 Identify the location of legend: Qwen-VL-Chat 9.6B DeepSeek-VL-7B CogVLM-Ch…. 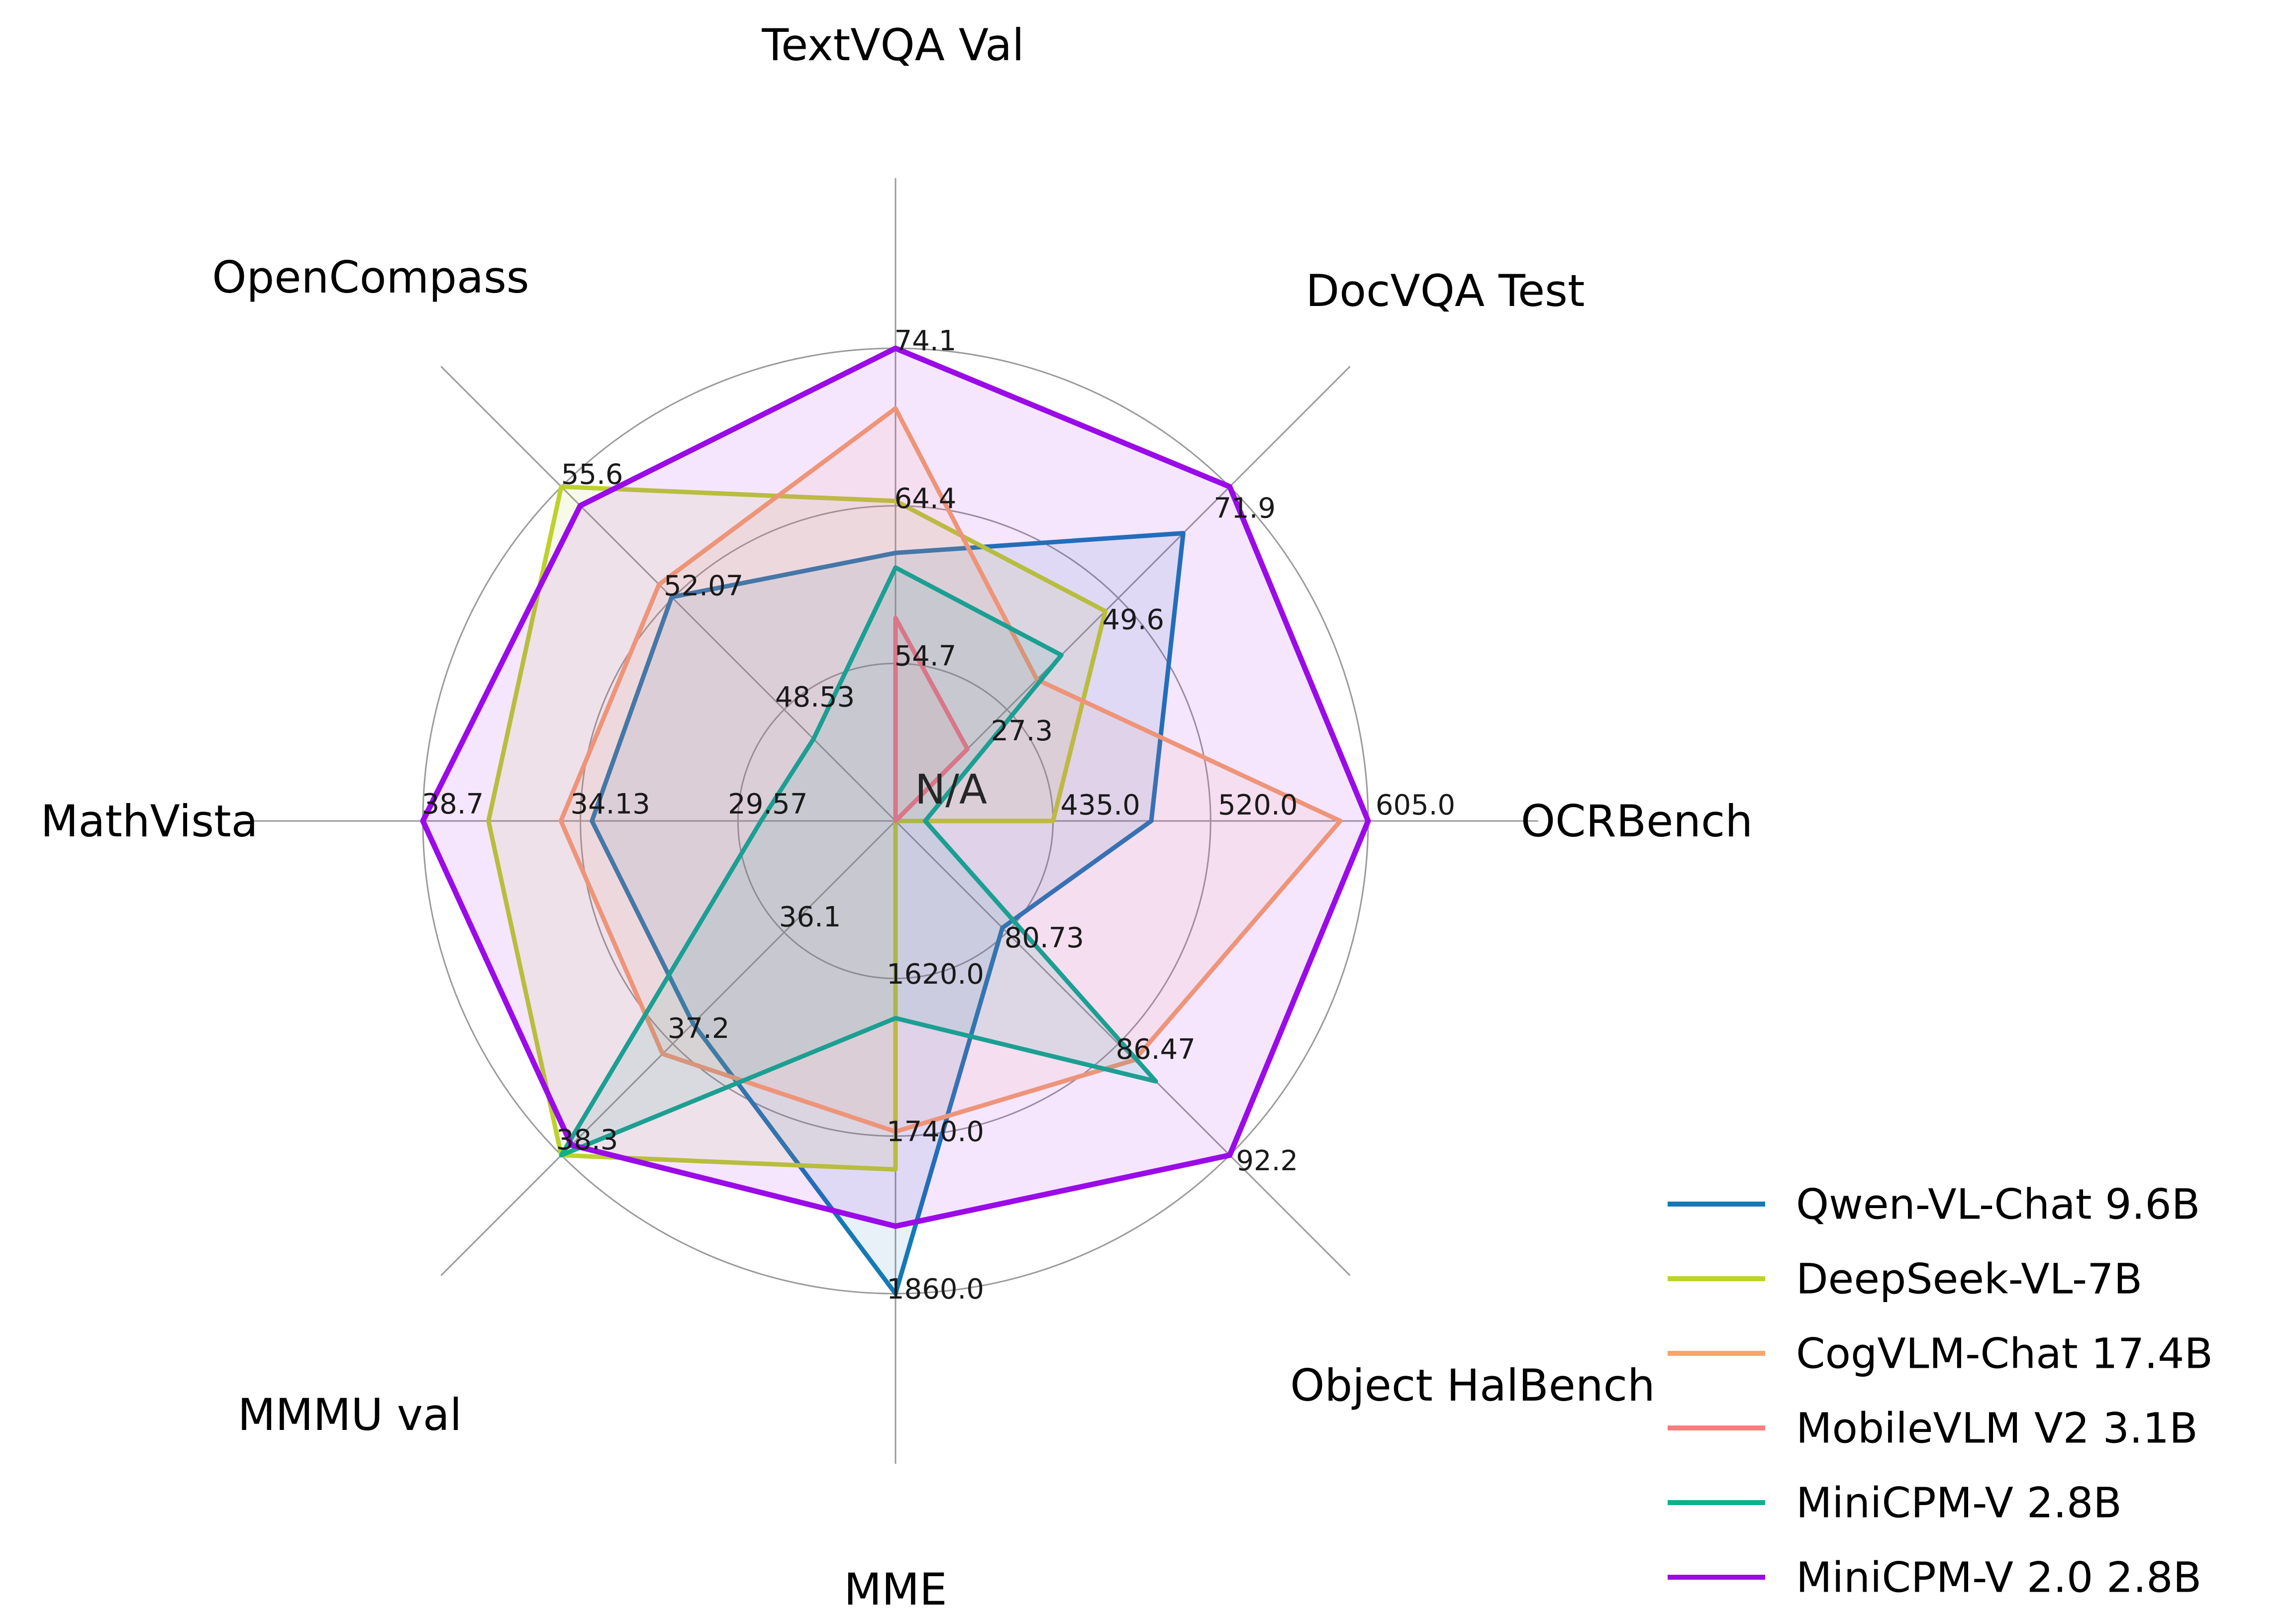
(1940, 1391).